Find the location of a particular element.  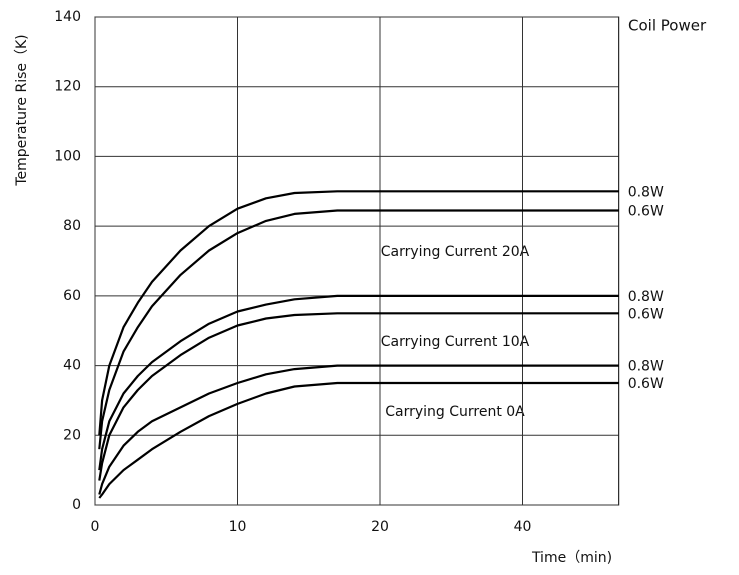

annotation: Carrying Current 10A is located at coordinates (455, 342).